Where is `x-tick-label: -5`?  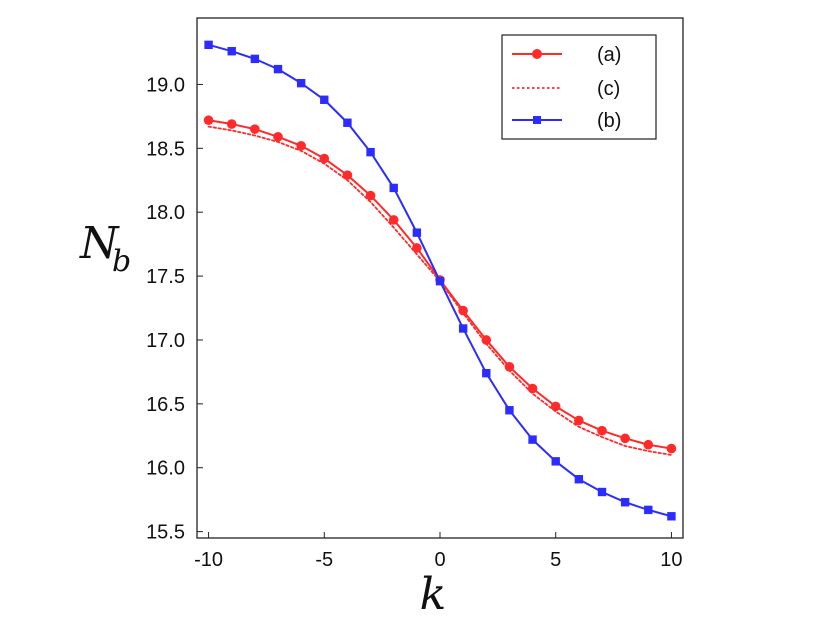
x-tick-label: -5 is located at coordinates (324, 560).